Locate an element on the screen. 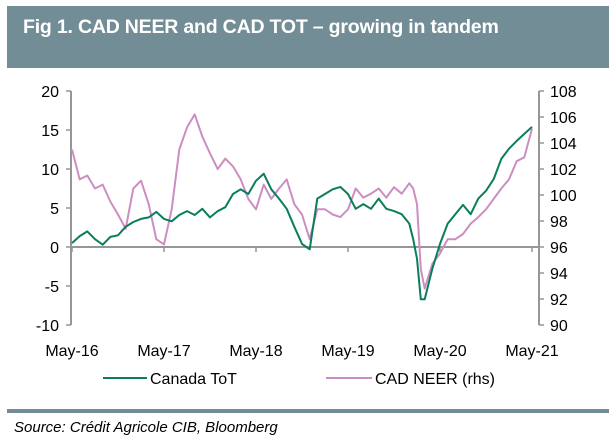 The image size is (609, 447). x-tick-label: May-18 is located at coordinates (255, 351).